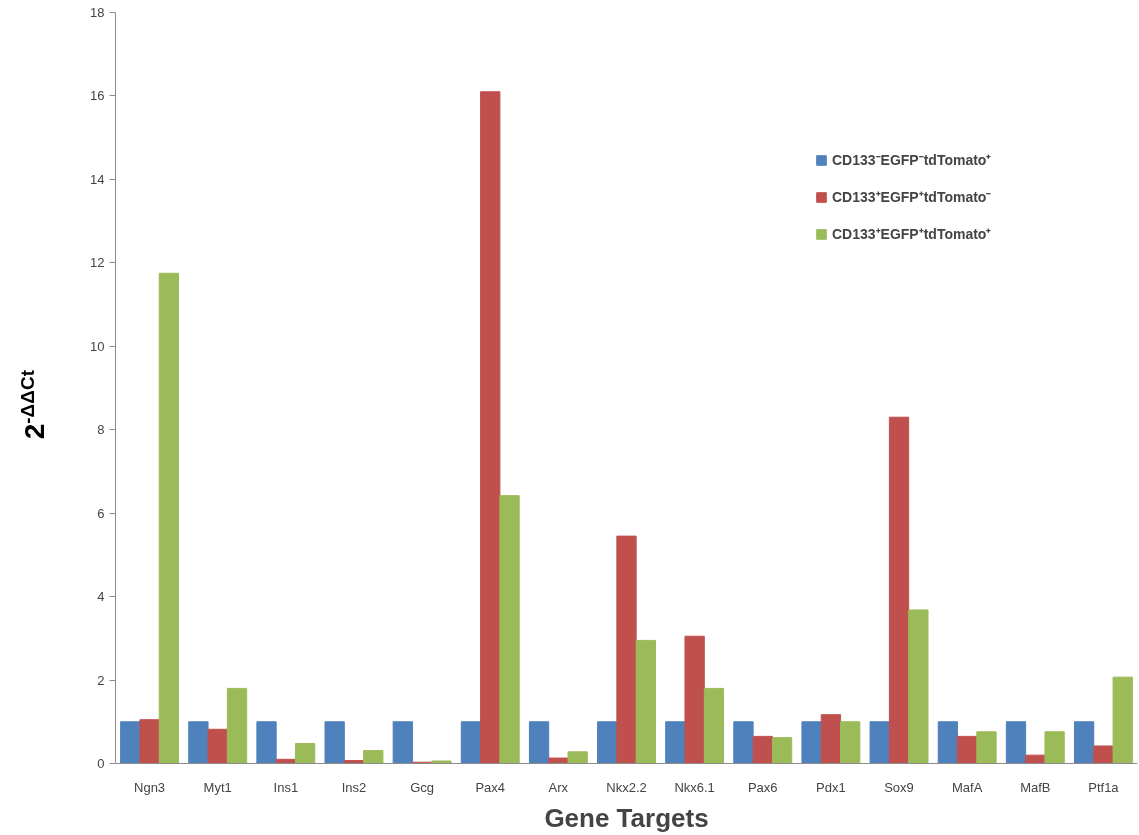 The height and width of the screenshot is (835, 1139). Describe the element at coordinates (97, 96) in the screenshot. I see `y-tick-label: 16` at that location.